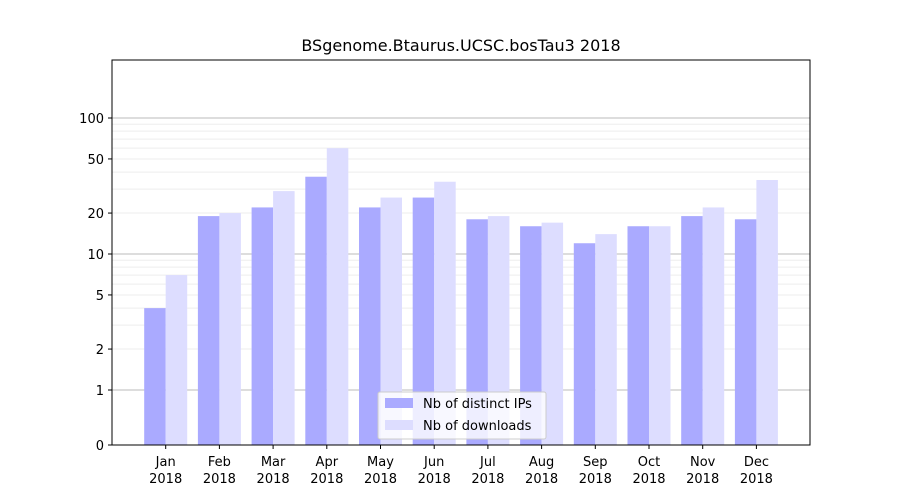 Image resolution: width=900 pixels, height=500 pixels. What do you see at coordinates (487, 462) in the screenshot?
I see `x-tick-label-month: Jul` at bounding box center [487, 462].